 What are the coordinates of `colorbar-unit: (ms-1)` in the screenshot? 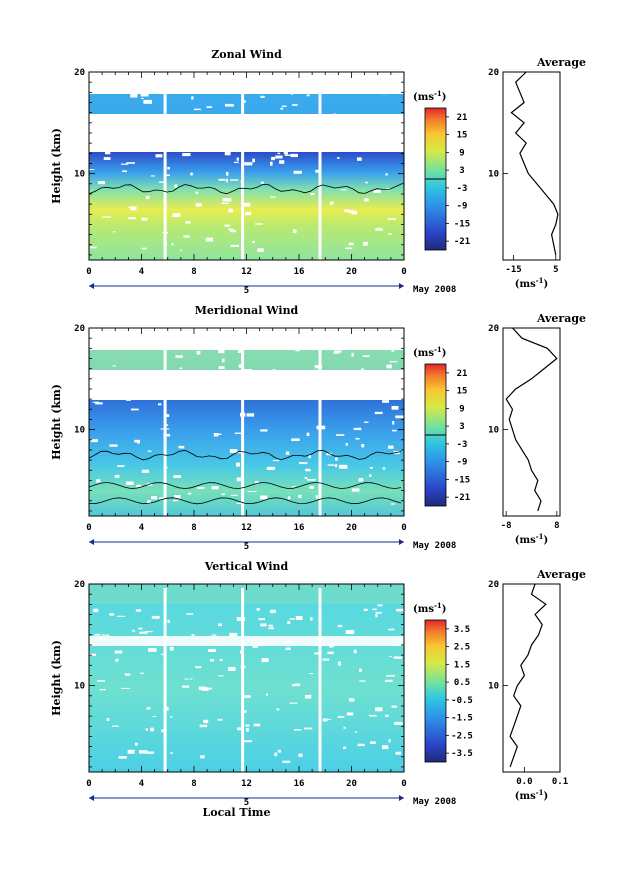 It's located at (429, 608).